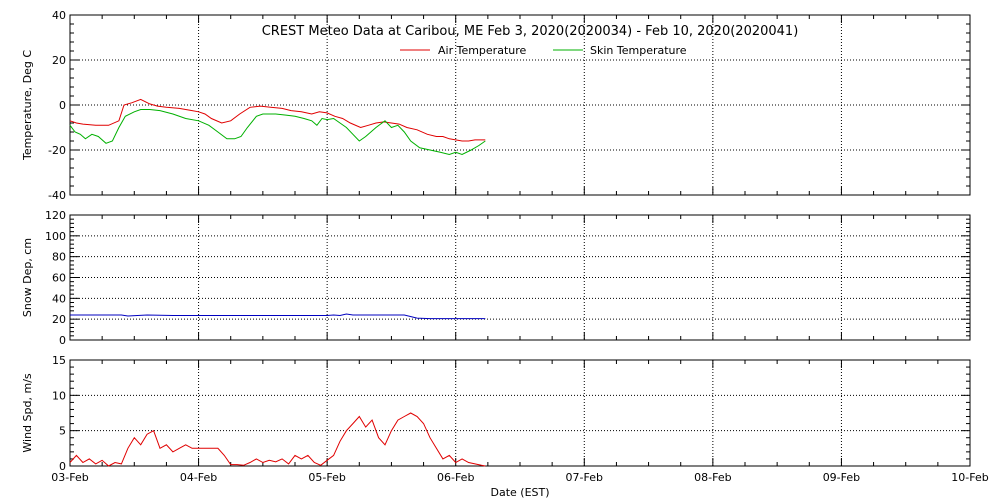 Image resolution: width=1000 pixels, height=500 pixels. Describe the element at coordinates (57, 150) in the screenshot. I see `y-tick-label-0-1: -20` at that location.